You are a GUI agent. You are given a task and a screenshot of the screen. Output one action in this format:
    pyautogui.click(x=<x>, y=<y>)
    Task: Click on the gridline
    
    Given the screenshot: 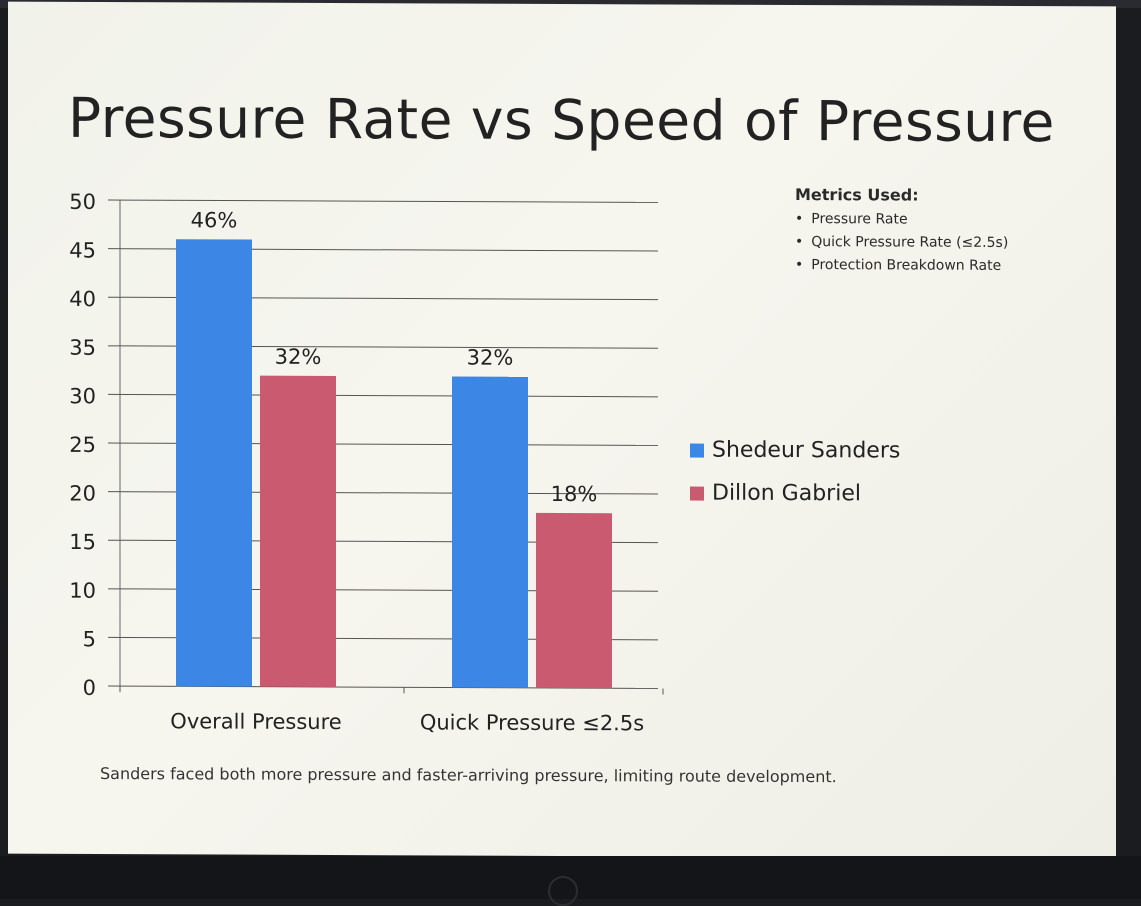 What is the action you would take?
    pyautogui.click(x=383, y=201)
    